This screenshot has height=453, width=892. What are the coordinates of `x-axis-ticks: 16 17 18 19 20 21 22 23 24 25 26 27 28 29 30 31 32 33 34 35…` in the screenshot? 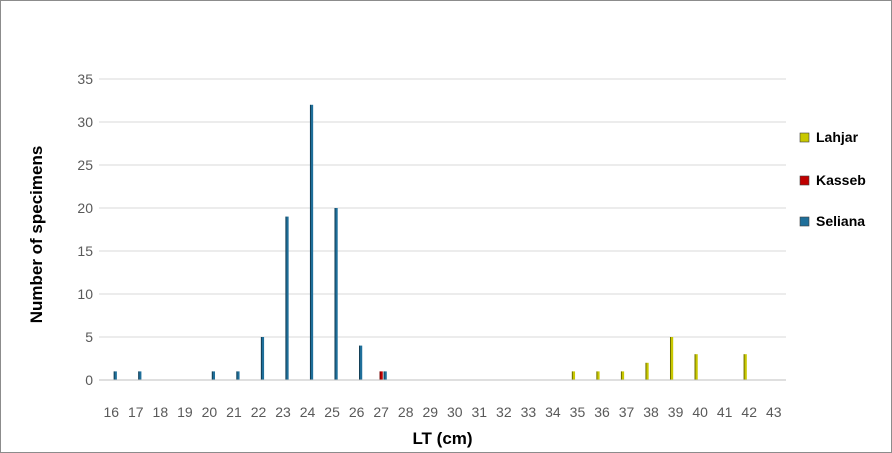 It's located at (442, 412).